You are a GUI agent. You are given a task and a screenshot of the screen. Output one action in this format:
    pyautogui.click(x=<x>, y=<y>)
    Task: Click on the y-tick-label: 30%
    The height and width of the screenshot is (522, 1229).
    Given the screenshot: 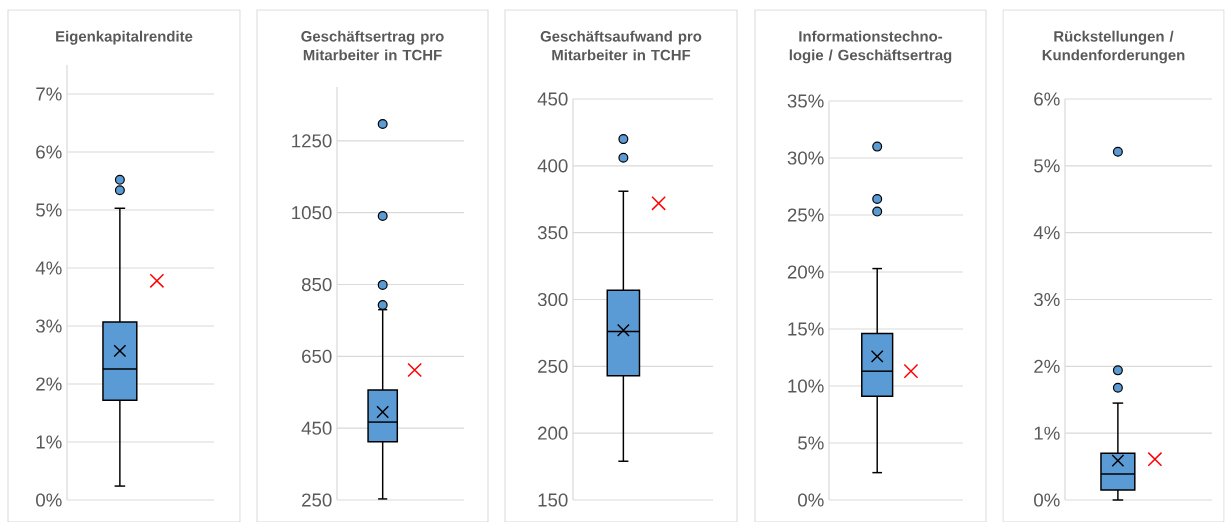 What is the action you would take?
    pyautogui.click(x=805, y=158)
    